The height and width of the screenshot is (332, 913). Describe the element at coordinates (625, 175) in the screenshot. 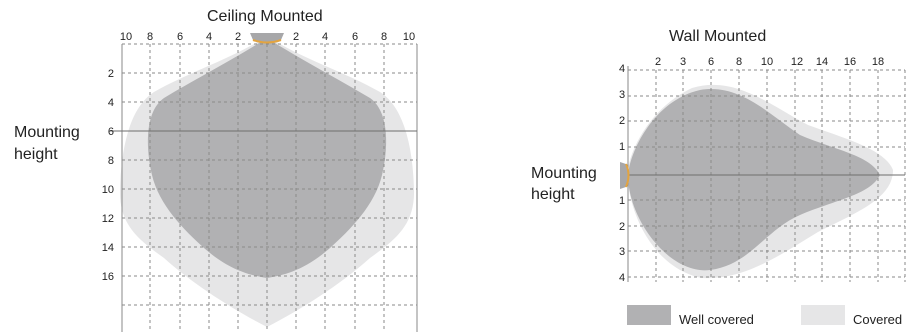

I see `wall-sensor-icon` at that location.